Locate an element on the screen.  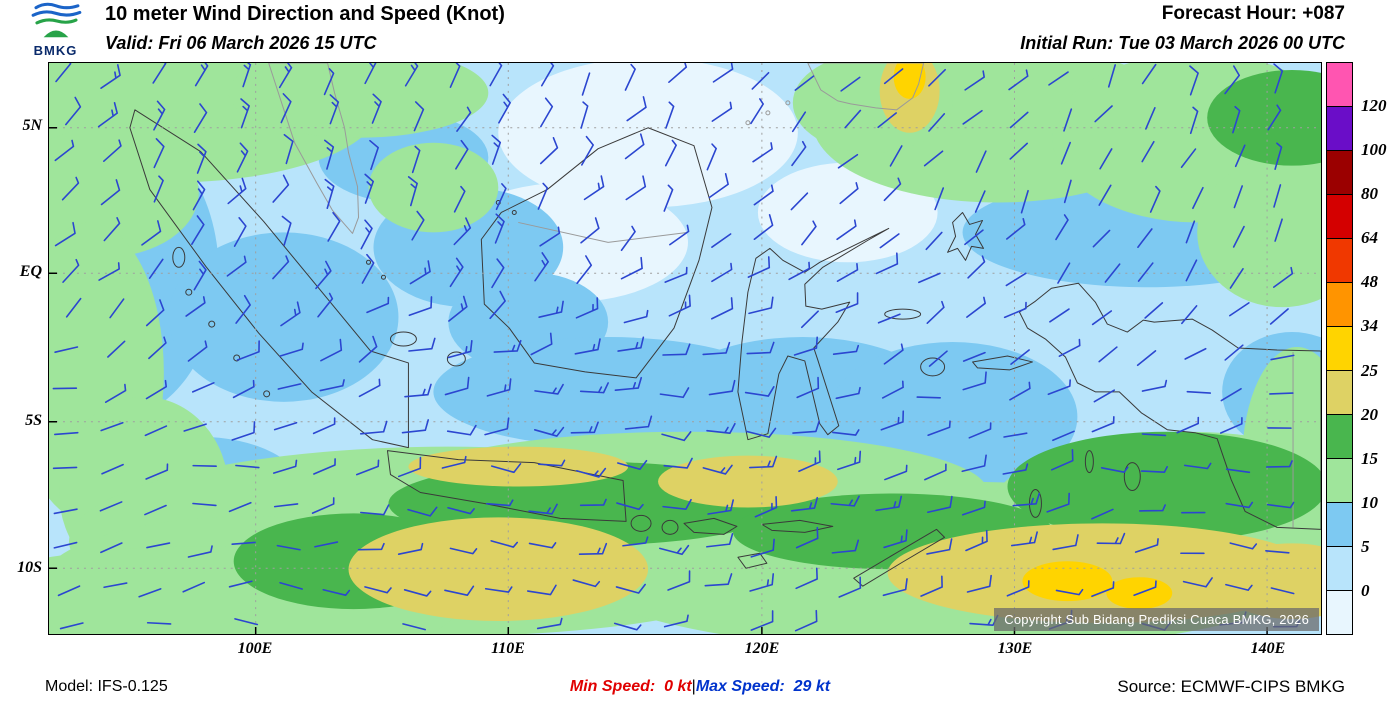
lat-label-5S: 5S is located at coordinates (33, 420).